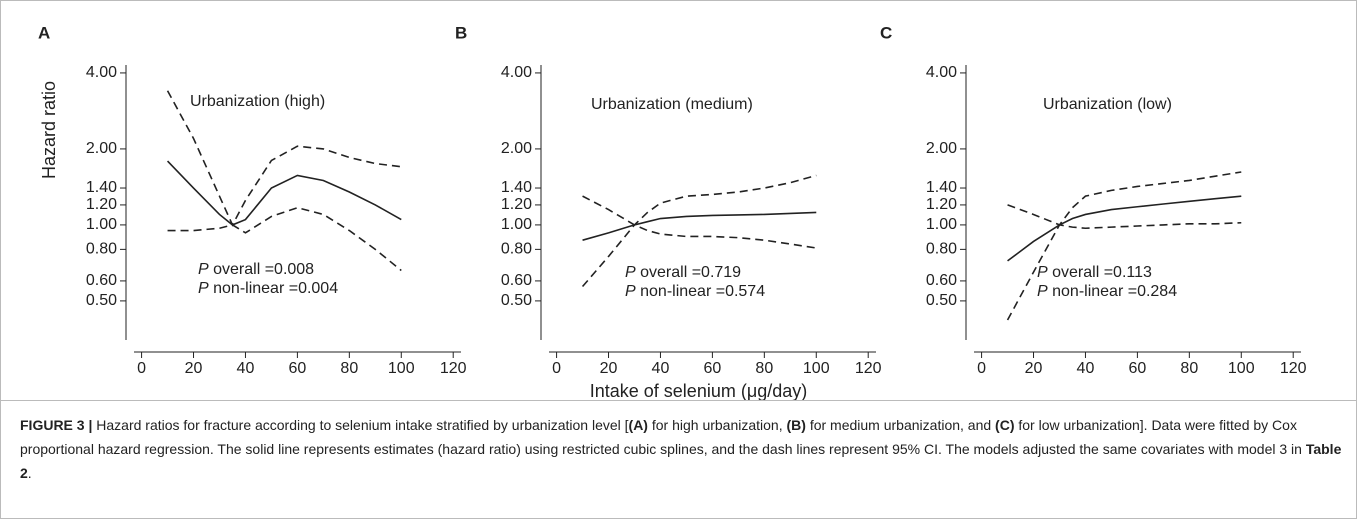  What do you see at coordinates (900, 425) in the screenshot?
I see `caption-text: for medium urbanization, and` at bounding box center [900, 425].